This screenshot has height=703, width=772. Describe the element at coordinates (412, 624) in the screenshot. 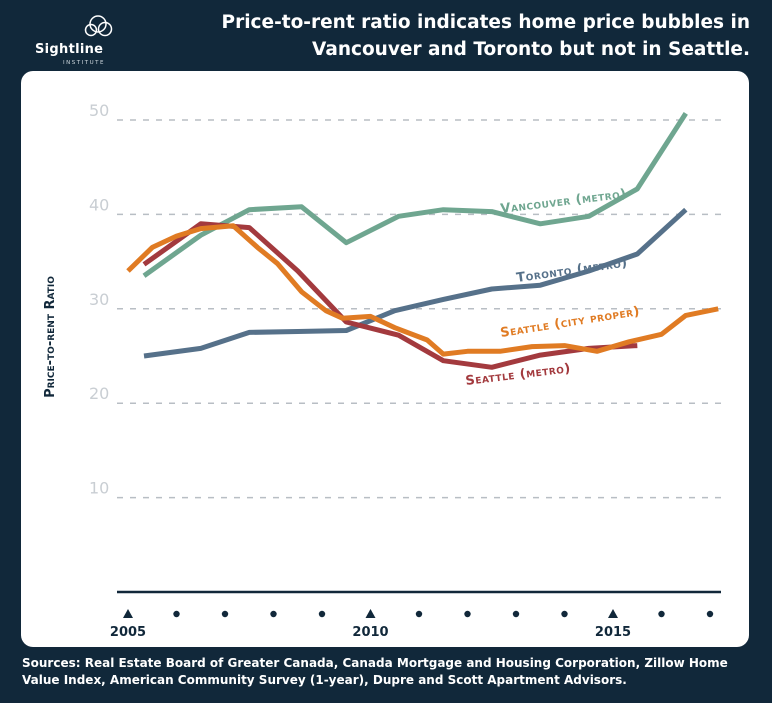

I see `x-axis-markers: 2005 2010 2015` at that location.